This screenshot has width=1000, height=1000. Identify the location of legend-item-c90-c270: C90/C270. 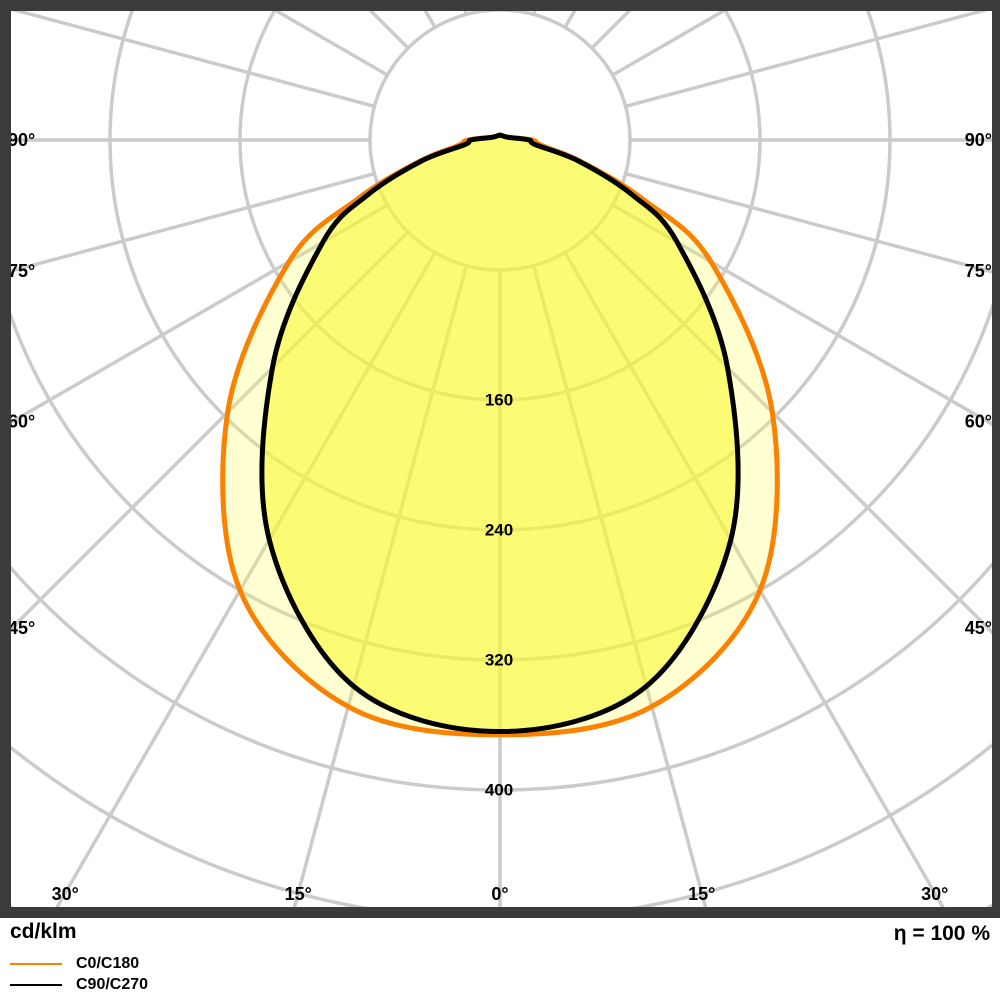
(79, 984).